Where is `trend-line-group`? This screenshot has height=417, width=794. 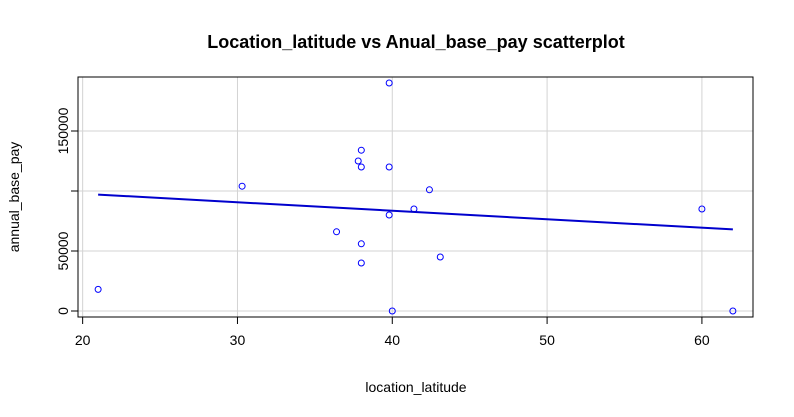 trend-line-group is located at coordinates (415, 212).